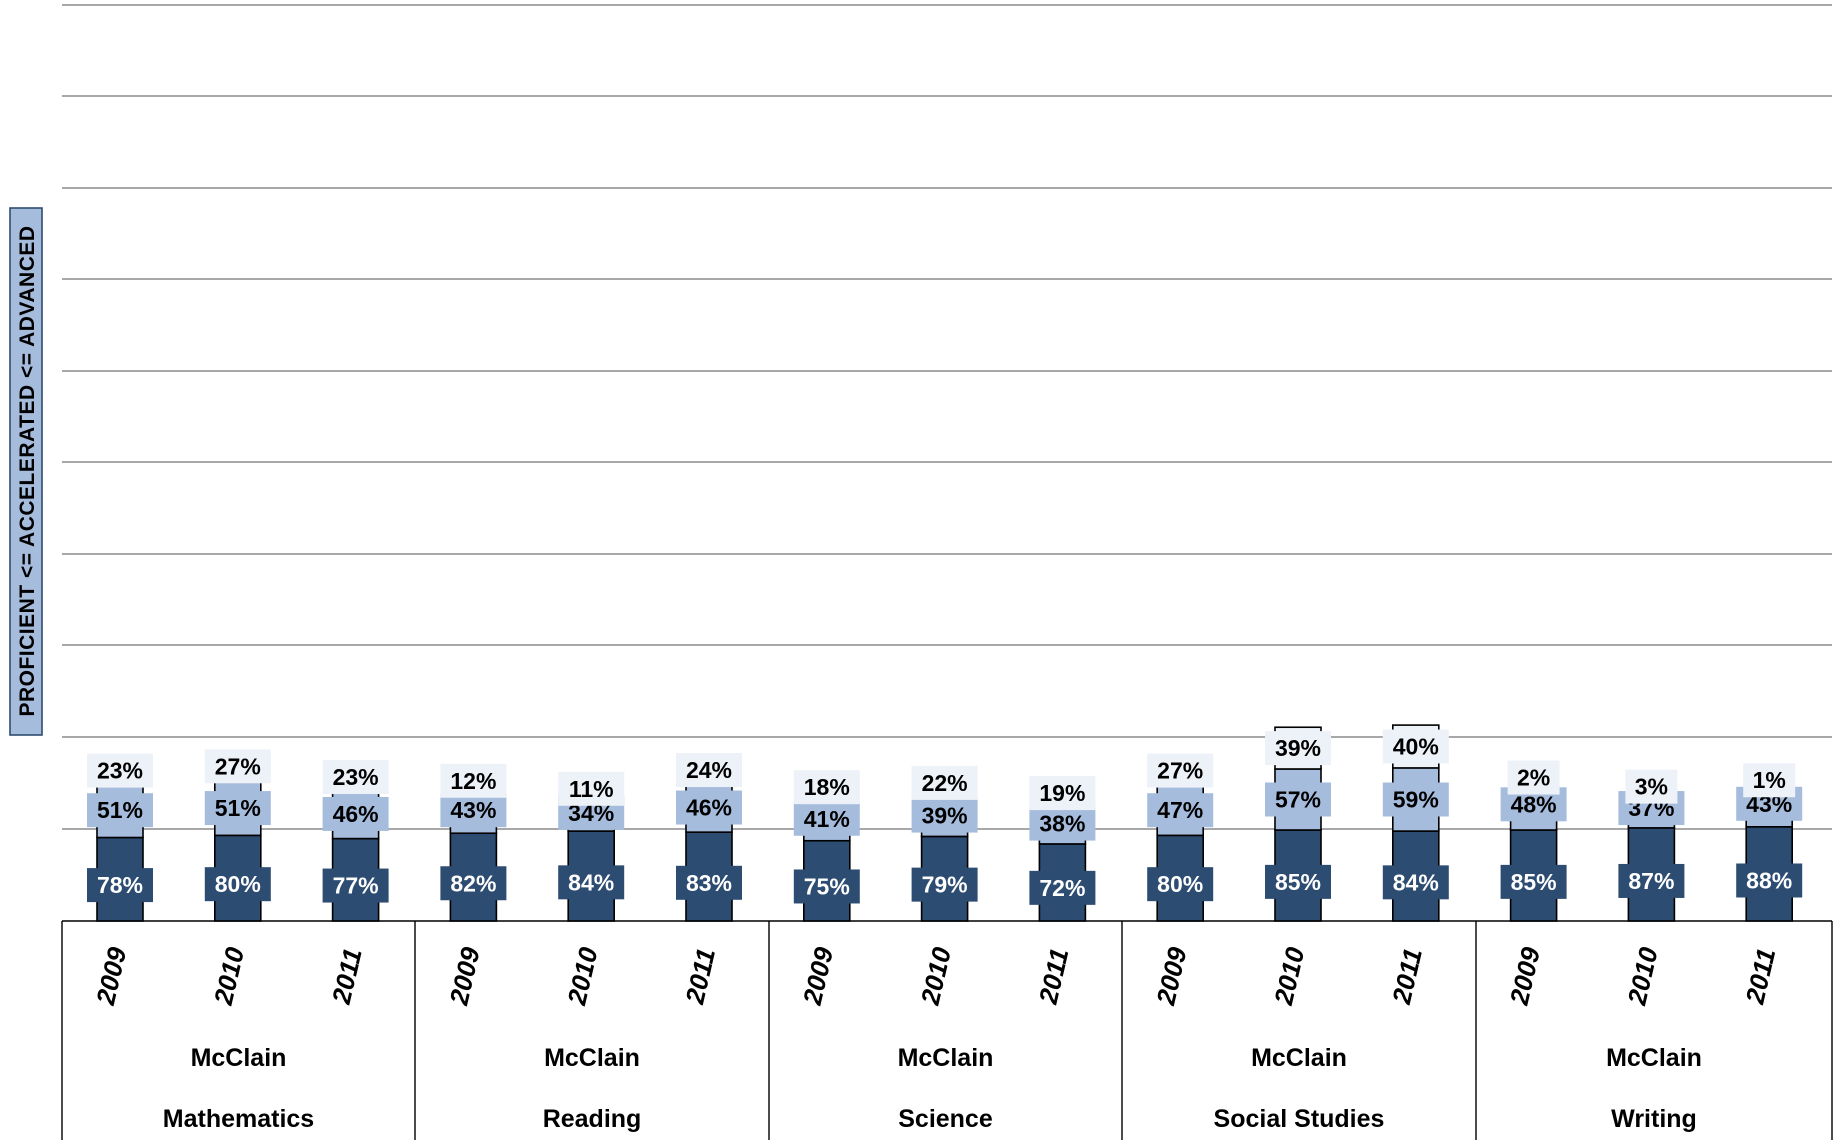 This screenshot has height=1140, width=1837. What do you see at coordinates (1651, 786) in the screenshot?
I see `data-label-advanced: 3%` at bounding box center [1651, 786].